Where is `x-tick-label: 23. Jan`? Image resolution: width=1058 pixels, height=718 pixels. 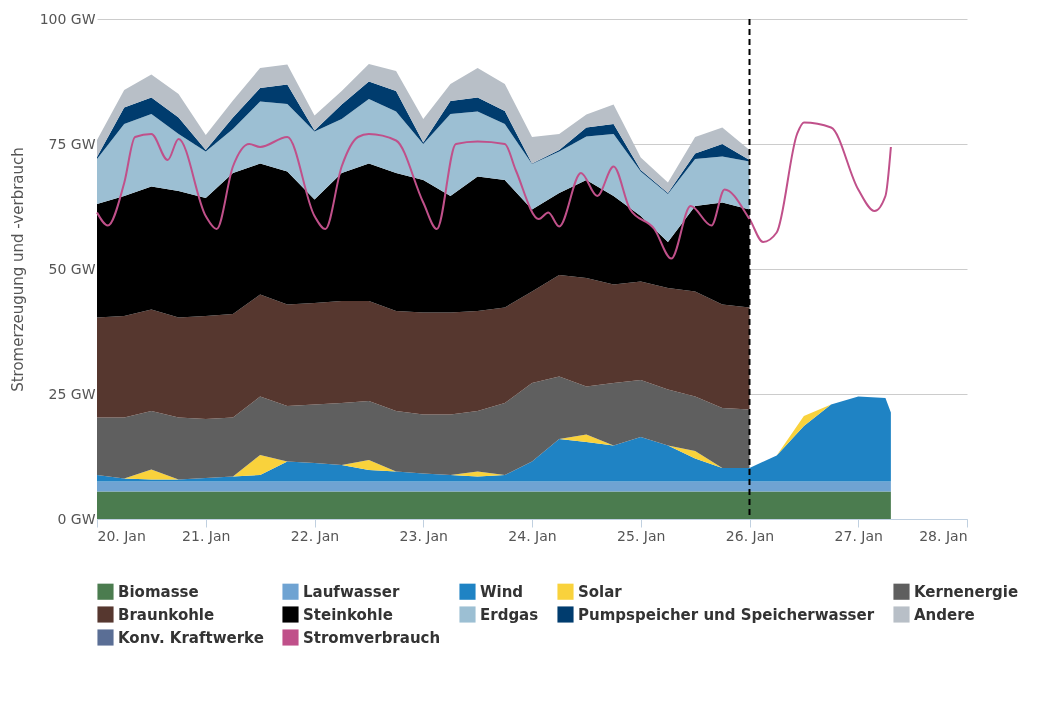
x-tick-label: 23. Jan is located at coordinates (423, 535).